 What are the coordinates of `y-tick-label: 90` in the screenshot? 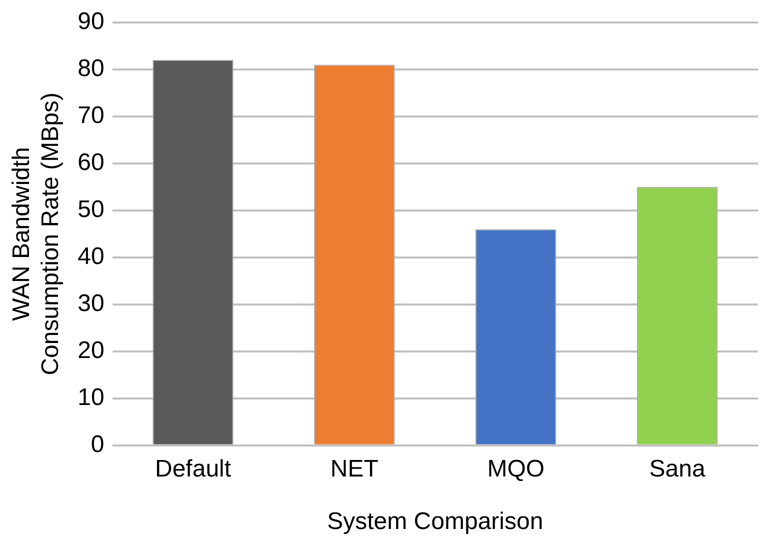 It's located at (91, 22).